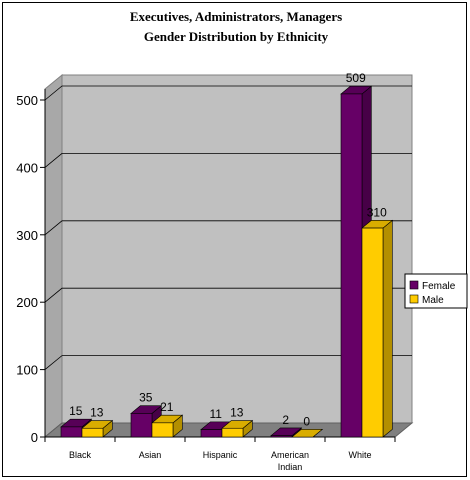  What do you see at coordinates (433, 300) in the screenshot?
I see `legend-label: Male` at bounding box center [433, 300].